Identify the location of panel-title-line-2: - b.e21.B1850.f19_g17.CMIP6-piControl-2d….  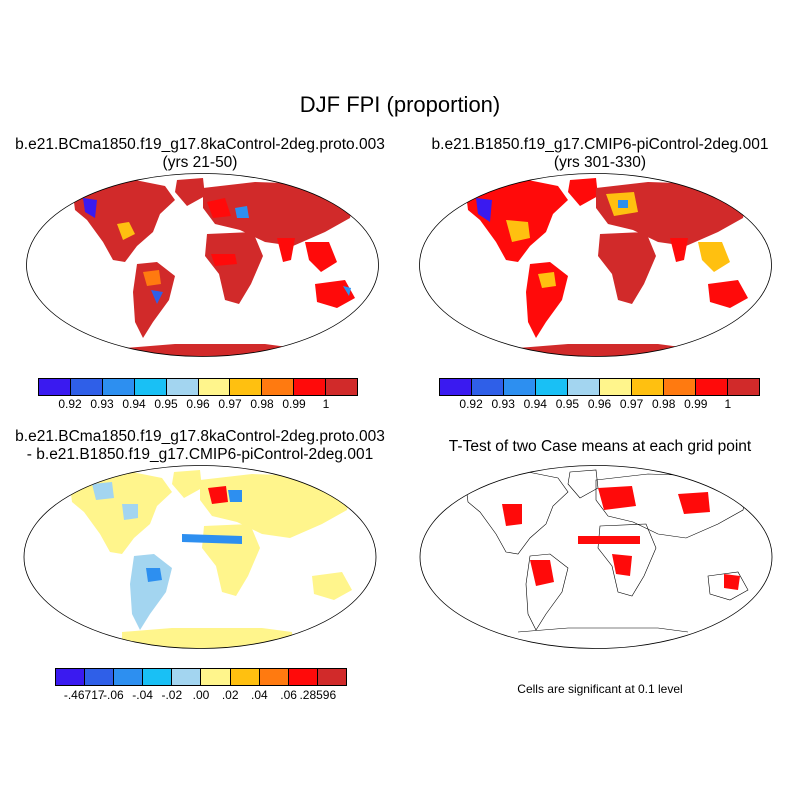
(200, 454).